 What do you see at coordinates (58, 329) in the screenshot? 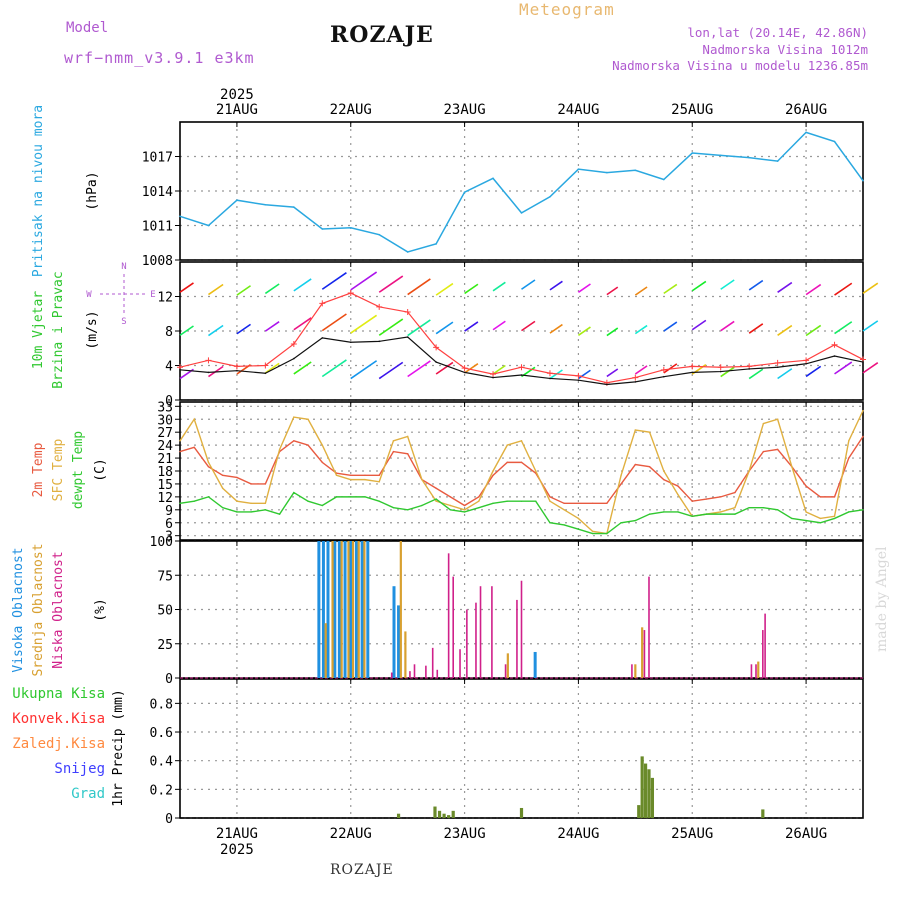
I see `wind-axis-title-2: Brzina i Pravac` at bounding box center [58, 329].